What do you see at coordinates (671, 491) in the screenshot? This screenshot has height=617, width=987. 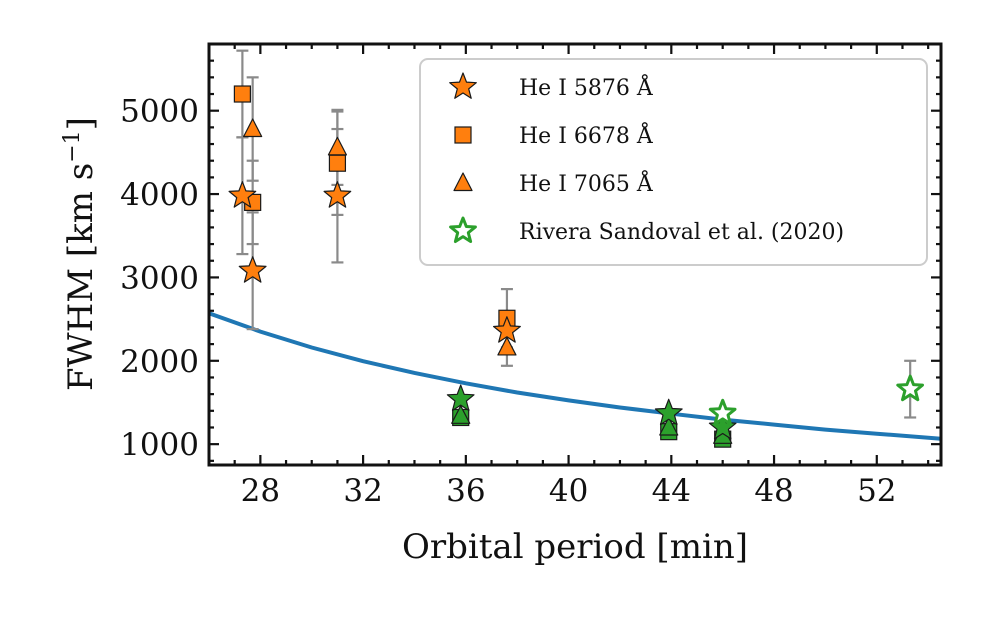 I see `x-tick-label: 44` at bounding box center [671, 491].